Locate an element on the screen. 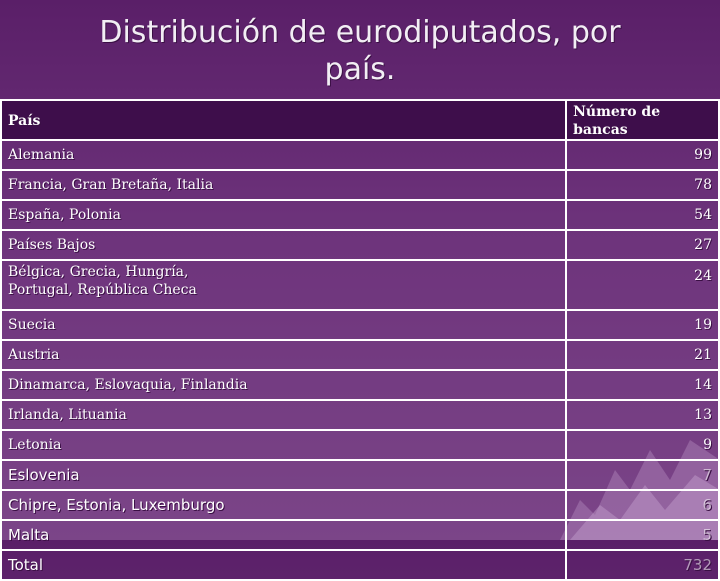 Image resolution: width=720 pixels, height=581 pixels. country-cell: Letonia is located at coordinates (284, 445).